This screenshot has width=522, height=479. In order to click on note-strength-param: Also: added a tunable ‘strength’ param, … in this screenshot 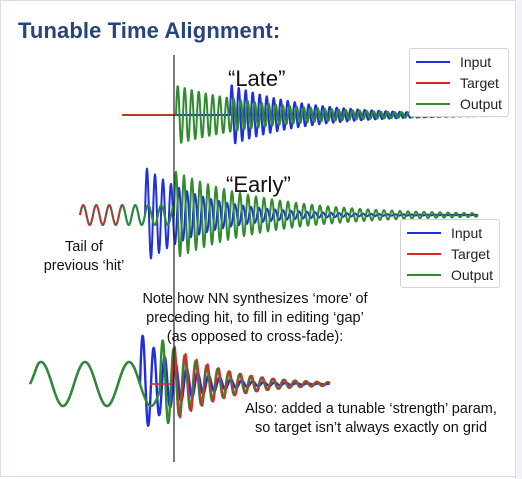, I will do `click(371, 418)`.